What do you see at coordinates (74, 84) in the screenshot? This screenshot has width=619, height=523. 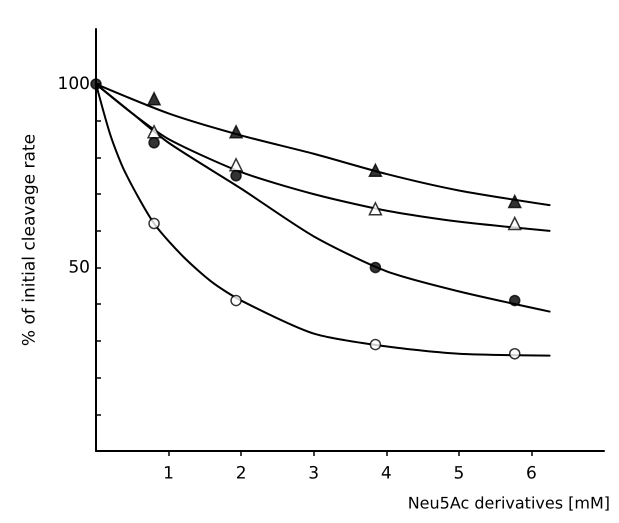 I see `y-tick-label: 100` at bounding box center [74, 84].